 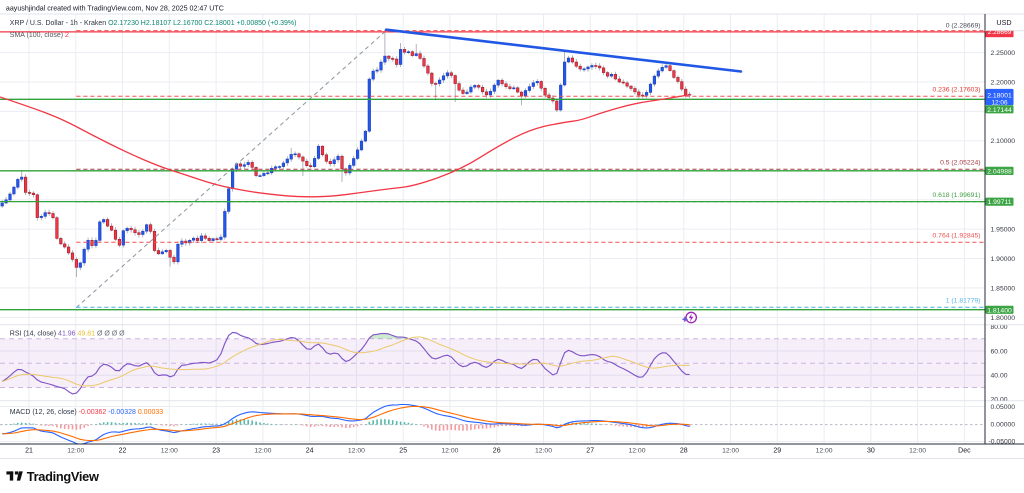 What do you see at coordinates (957, 90) in the screenshot?
I see `svg-text: 0.236 (2.17603)` at bounding box center [957, 90].